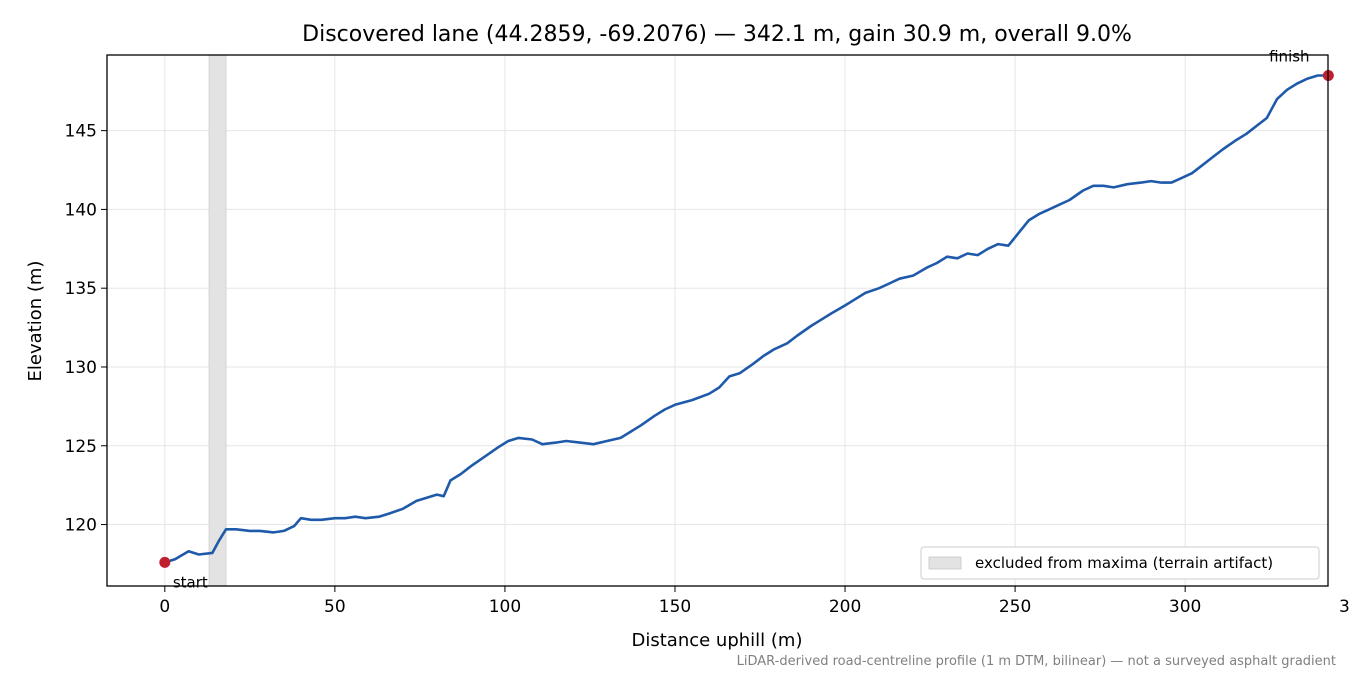 This screenshot has width=1350, height=675. What do you see at coordinates (1289, 56) in the screenshot?
I see `finish-label: finish` at bounding box center [1289, 56].